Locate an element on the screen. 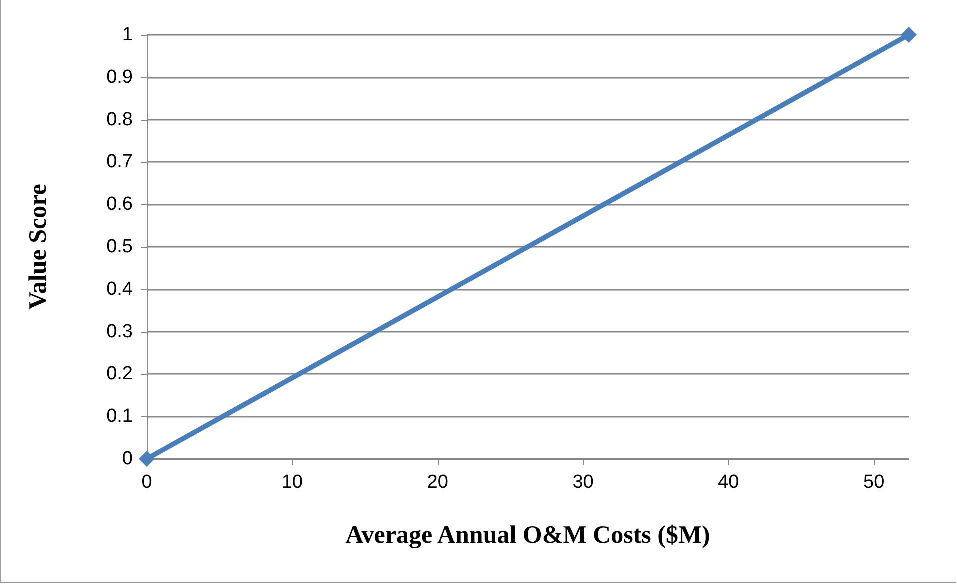 This screenshot has width=957, height=584. x-tick-label: 10 is located at coordinates (292, 482).